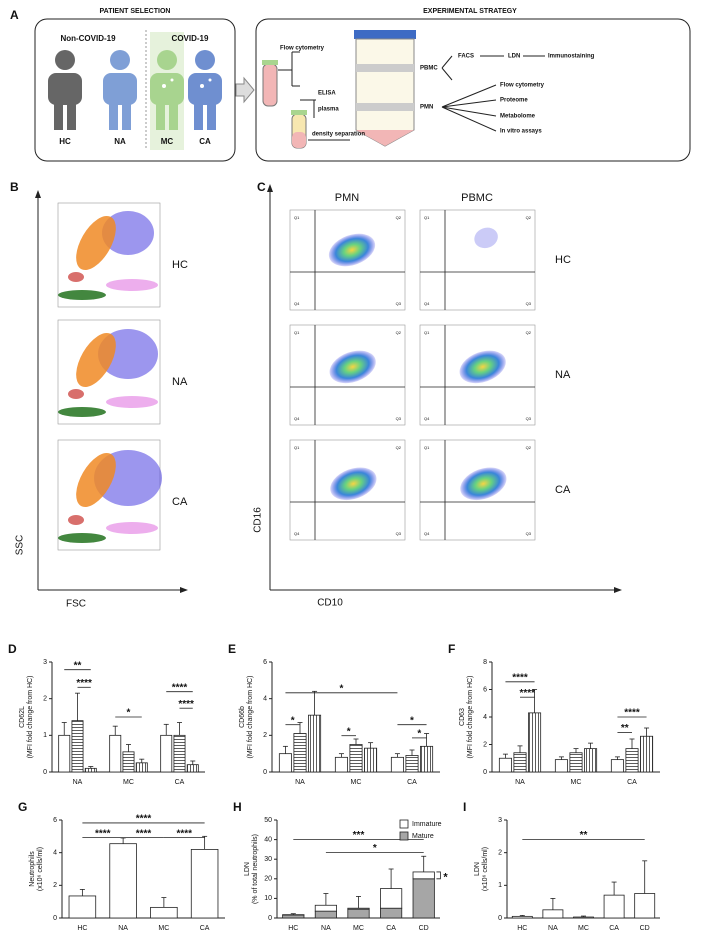  Describe the element at coordinates (385, 92) in the screenshot. I see `gradient-column` at that location.